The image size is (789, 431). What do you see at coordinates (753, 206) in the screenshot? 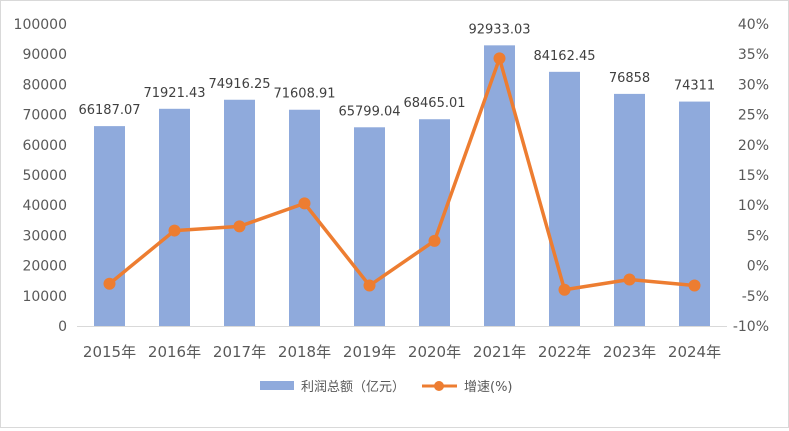
I see `right-y-tick-label: 10%` at bounding box center [753, 206].